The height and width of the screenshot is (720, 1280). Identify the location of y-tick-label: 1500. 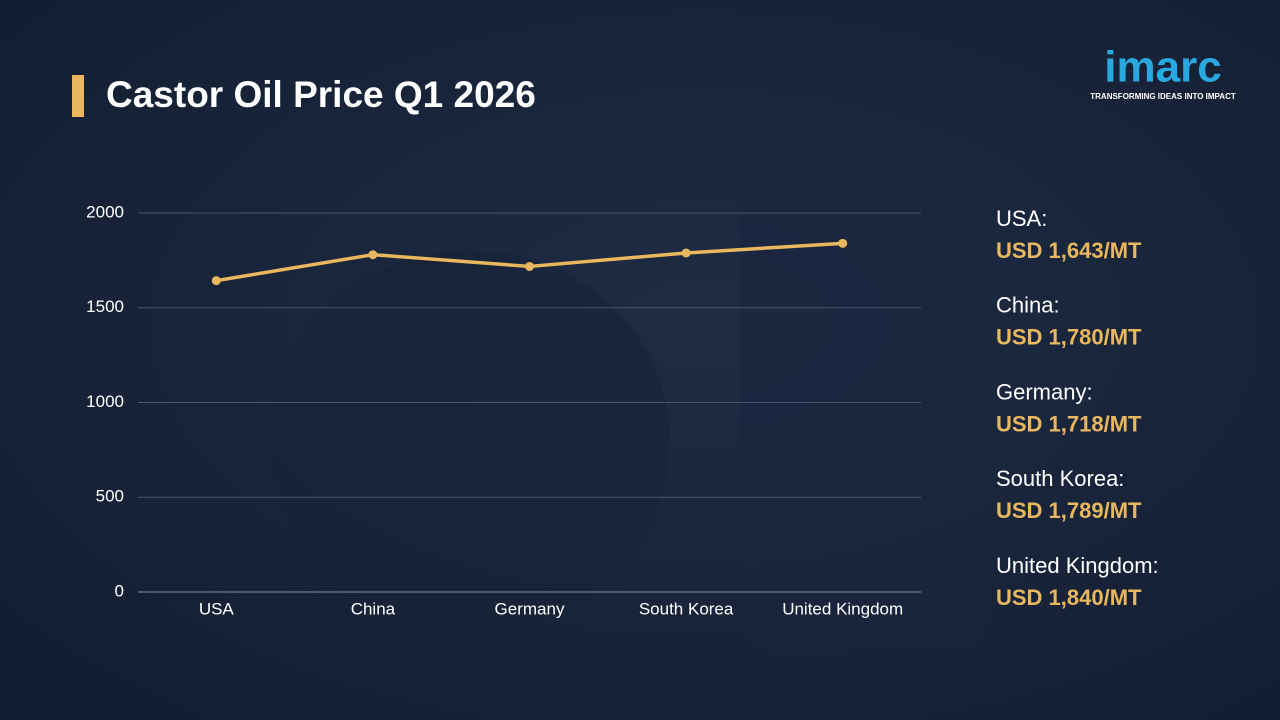
(105, 306).